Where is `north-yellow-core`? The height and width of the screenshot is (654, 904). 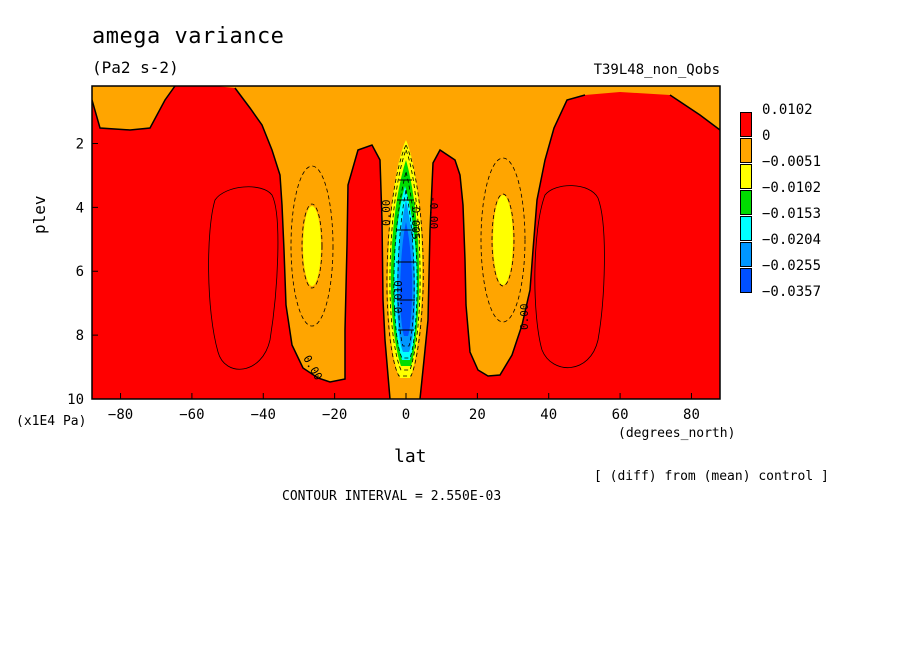
north-yellow-core is located at coordinates (503, 240).